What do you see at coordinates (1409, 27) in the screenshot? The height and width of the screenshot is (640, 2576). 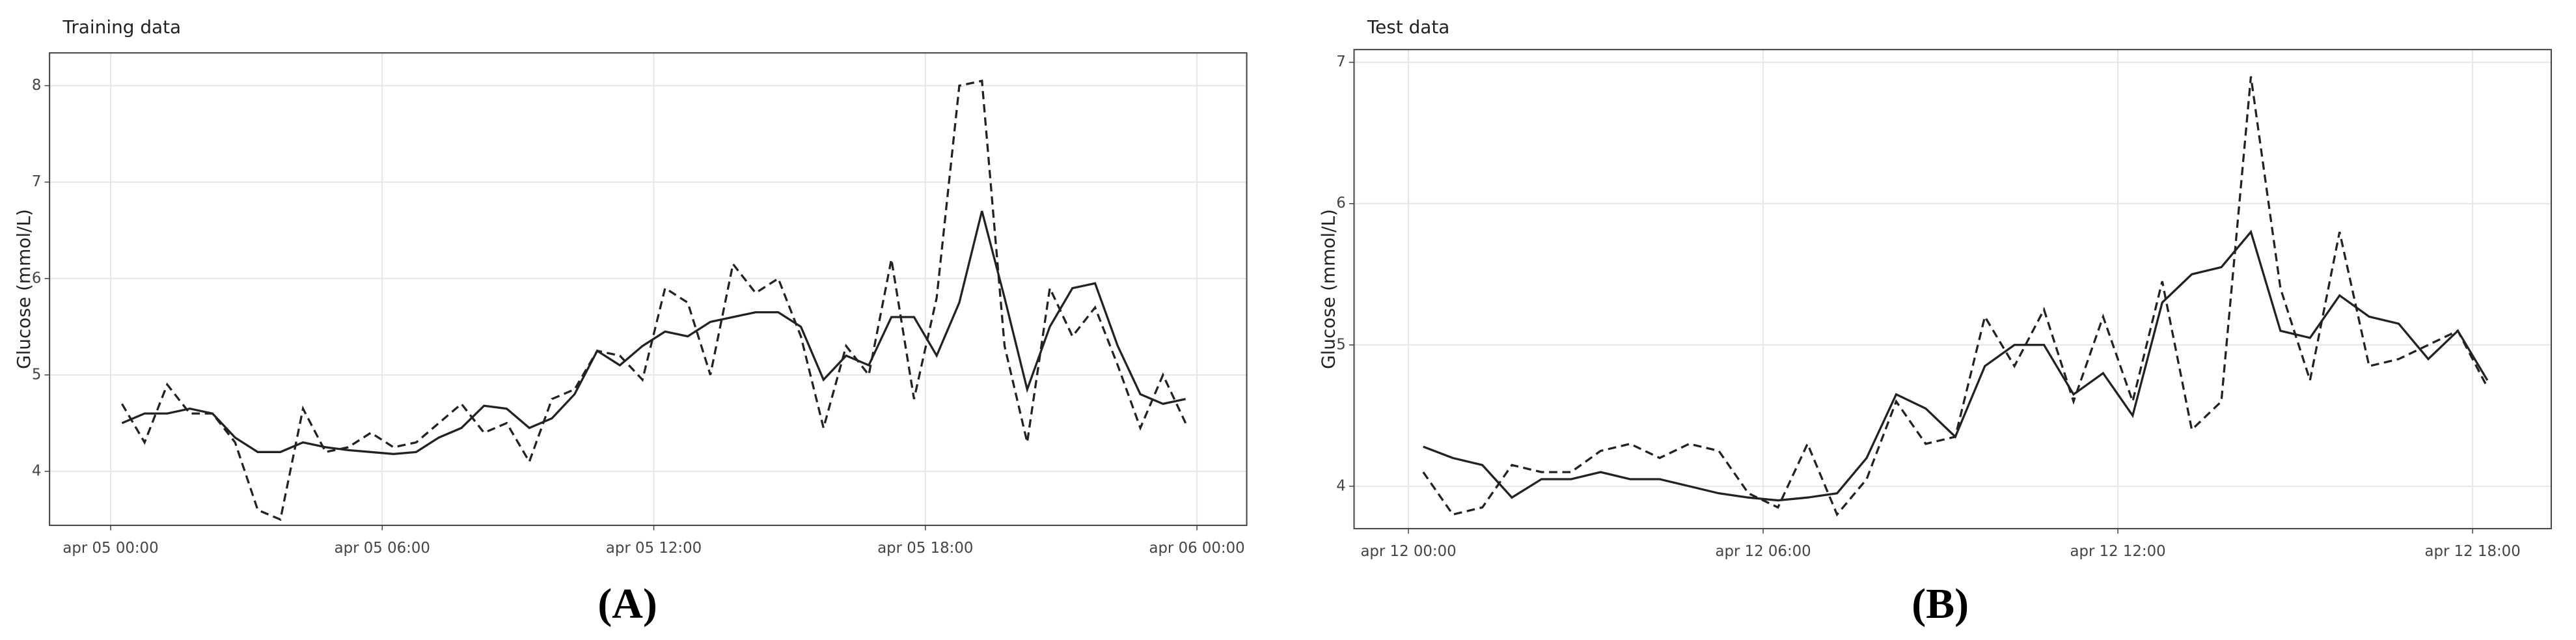 I see `chart-title: Test data` at bounding box center [1409, 27].